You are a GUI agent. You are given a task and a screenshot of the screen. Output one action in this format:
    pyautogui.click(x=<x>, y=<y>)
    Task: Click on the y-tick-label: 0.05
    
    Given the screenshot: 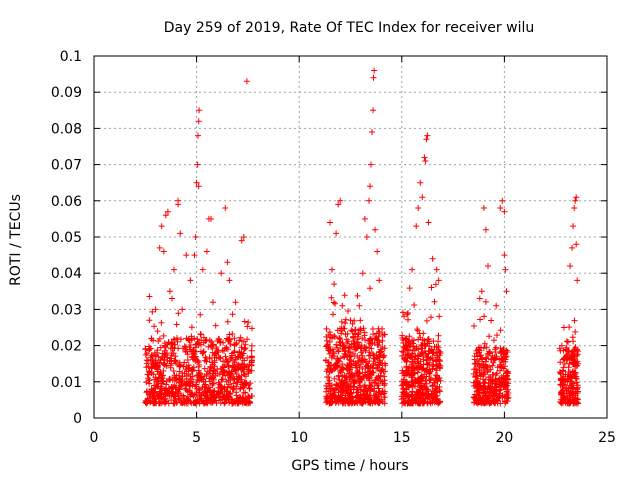 What is the action you would take?
    pyautogui.click(x=66, y=238)
    